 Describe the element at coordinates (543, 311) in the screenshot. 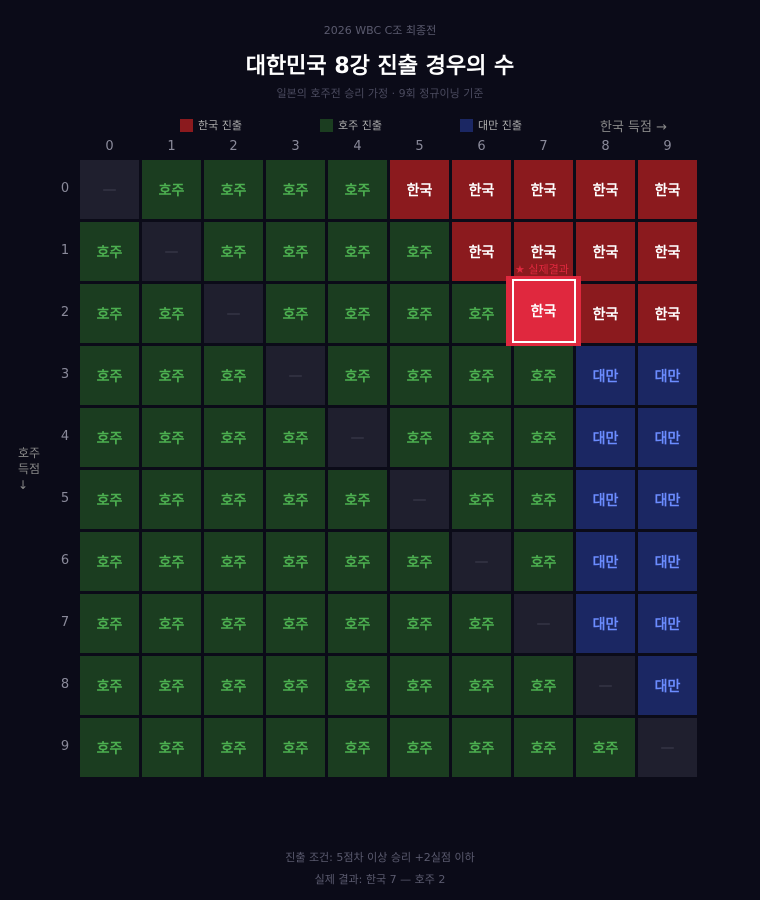

I see `actual-result-highlight: 한국` at that location.